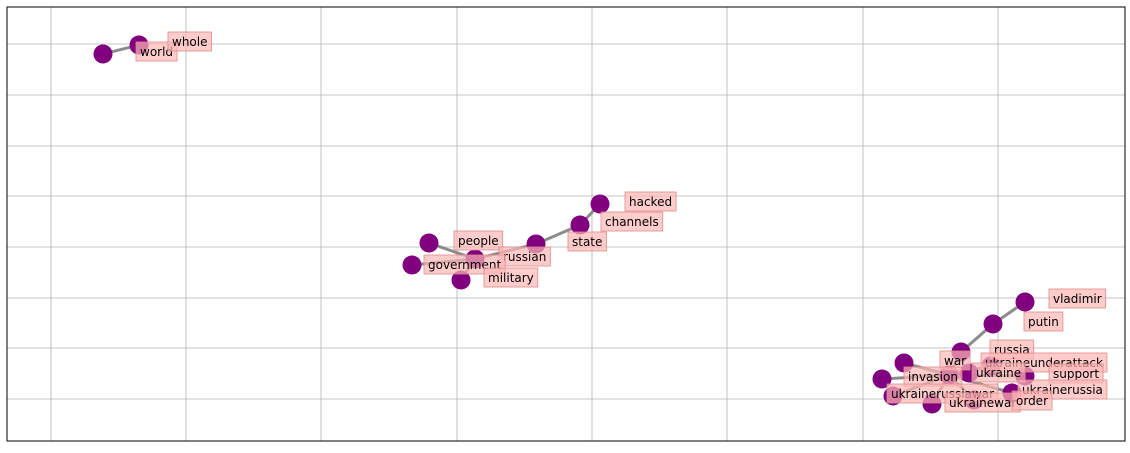 This screenshot has width=1130, height=453. I want to click on label-box-military, so click(511, 277).